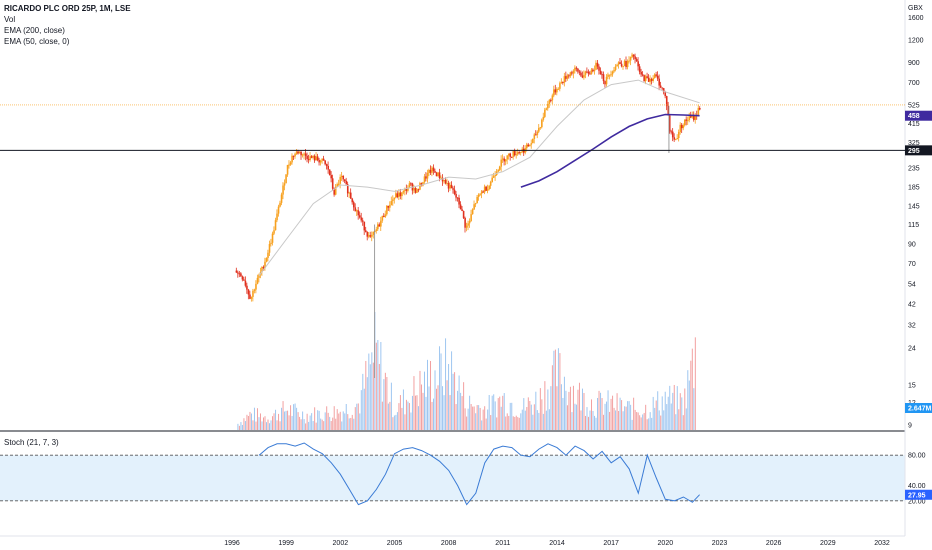 The width and height of the screenshot is (932, 550). I want to click on time-tick-label: 2026, so click(774, 543).